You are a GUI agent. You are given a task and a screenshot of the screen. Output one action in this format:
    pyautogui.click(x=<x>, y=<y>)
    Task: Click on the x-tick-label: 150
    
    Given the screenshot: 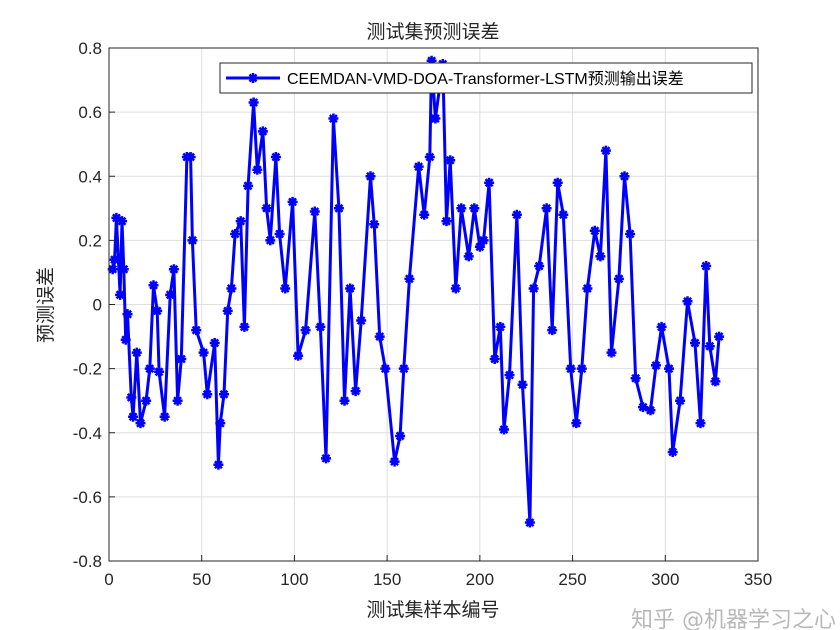 What is the action you would take?
    pyautogui.click(x=387, y=579)
    